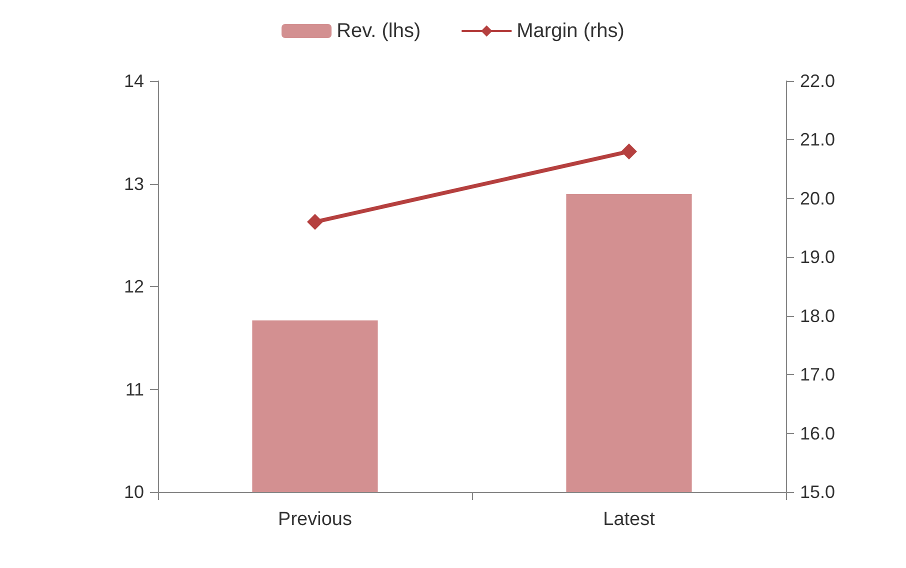  Describe the element at coordinates (818, 140) in the screenshot. I see `y2-tick-label: 21.0` at that location.